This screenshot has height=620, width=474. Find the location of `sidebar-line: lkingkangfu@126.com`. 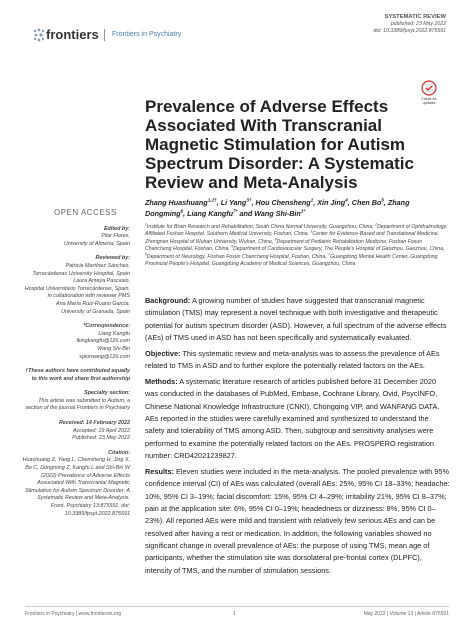

sidebar-line: lkingkangfu@126.com is located at coordinates (103, 341).